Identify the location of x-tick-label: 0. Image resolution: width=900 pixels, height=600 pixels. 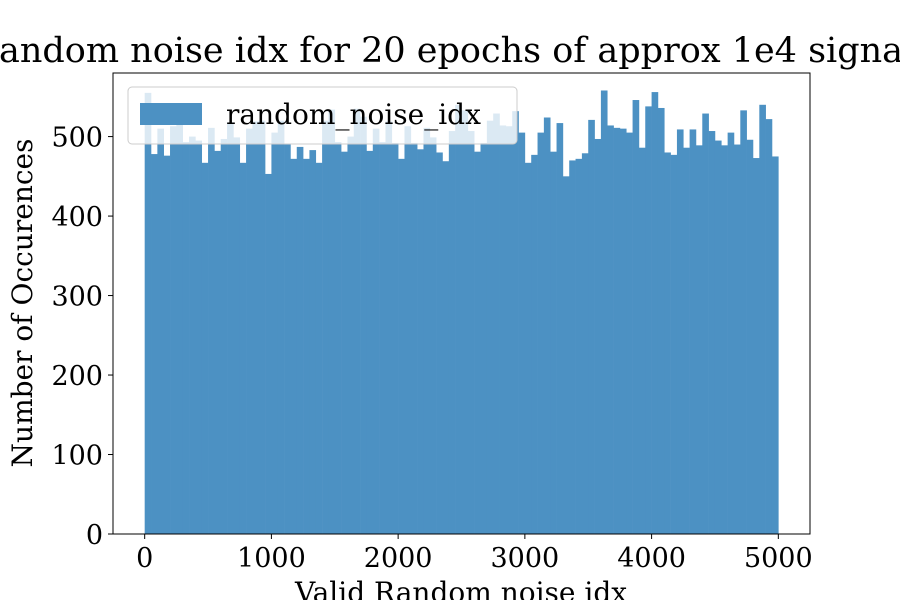
(144, 558).